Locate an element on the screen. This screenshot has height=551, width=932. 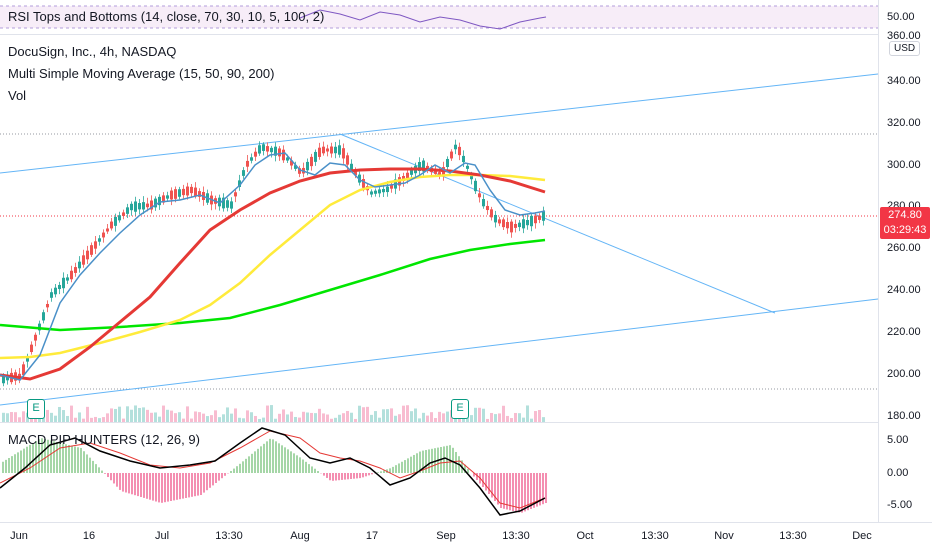
last-price-tag: 274.80 03:29:43 is located at coordinates (905, 223).